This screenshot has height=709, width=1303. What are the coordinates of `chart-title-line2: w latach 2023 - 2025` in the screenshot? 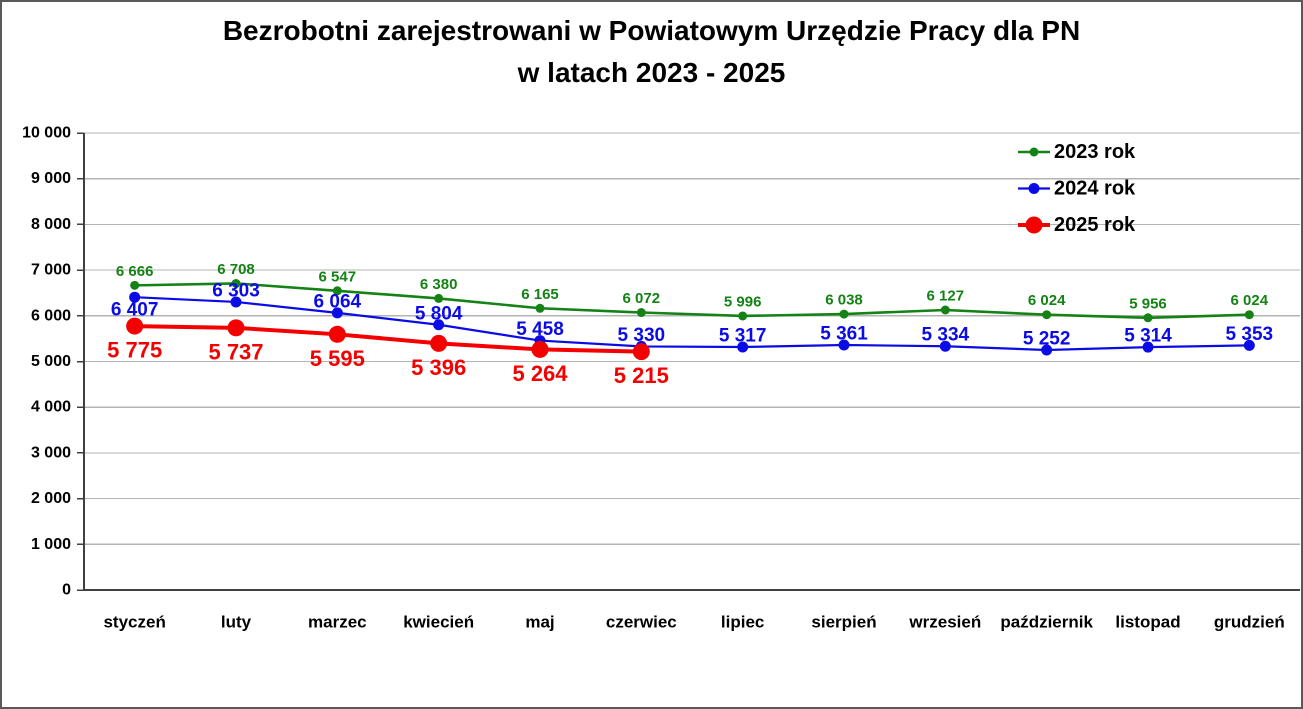 It's located at (651, 72).